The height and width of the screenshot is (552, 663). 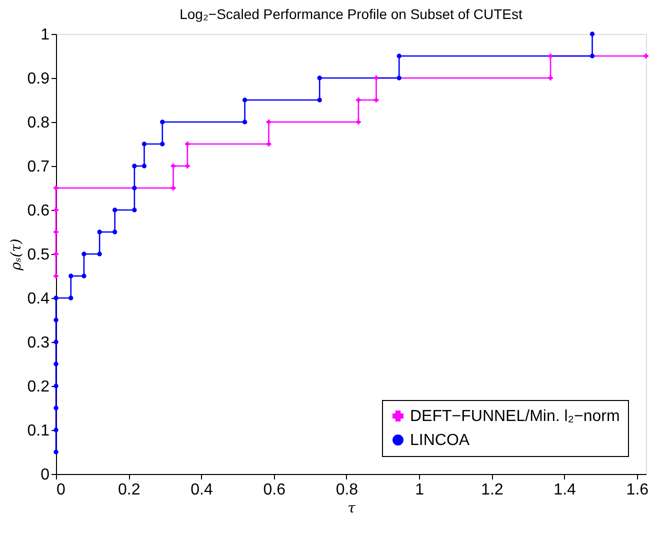 What do you see at coordinates (38, 431) in the screenshot?
I see `y-tick-label: 0.1` at bounding box center [38, 431].